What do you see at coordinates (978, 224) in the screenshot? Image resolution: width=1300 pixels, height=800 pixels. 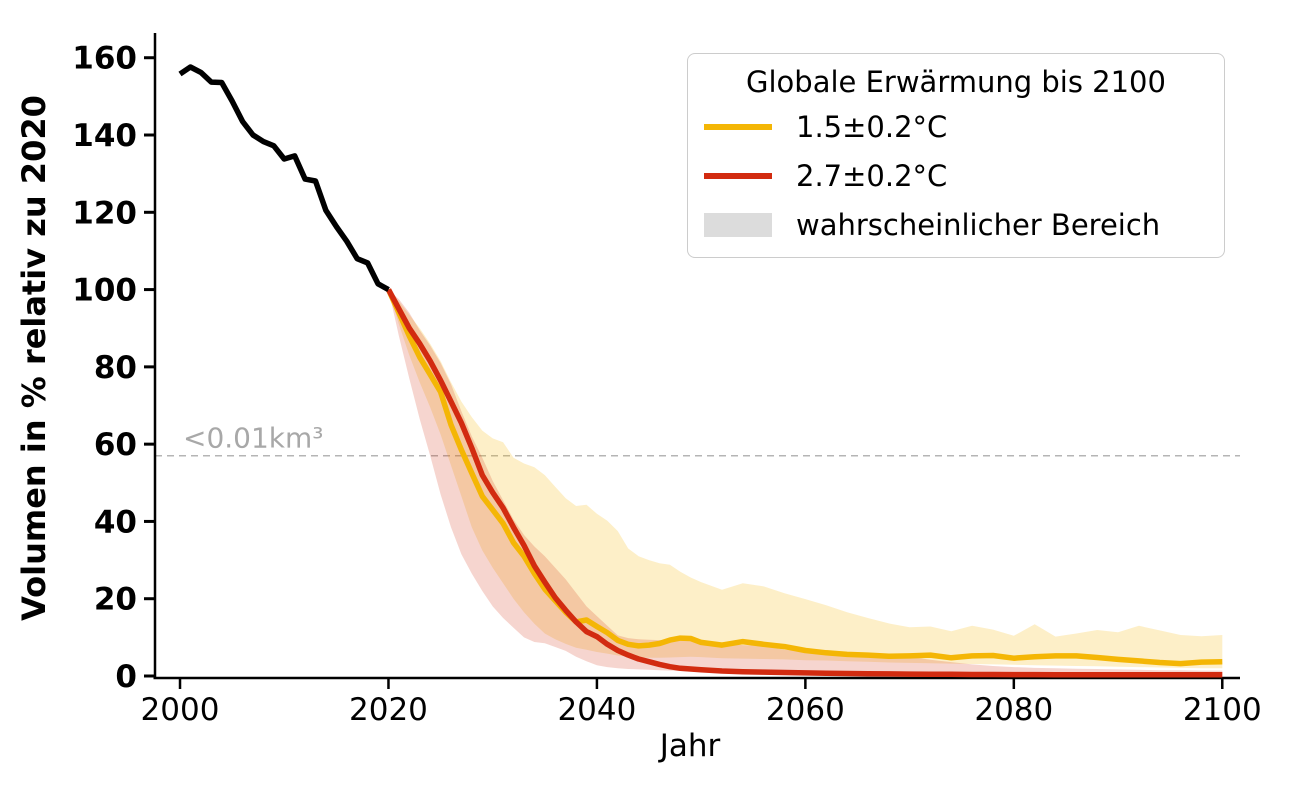 I see `legend-label-likely-range: wahrscheinlicher Bereich` at bounding box center [978, 224].